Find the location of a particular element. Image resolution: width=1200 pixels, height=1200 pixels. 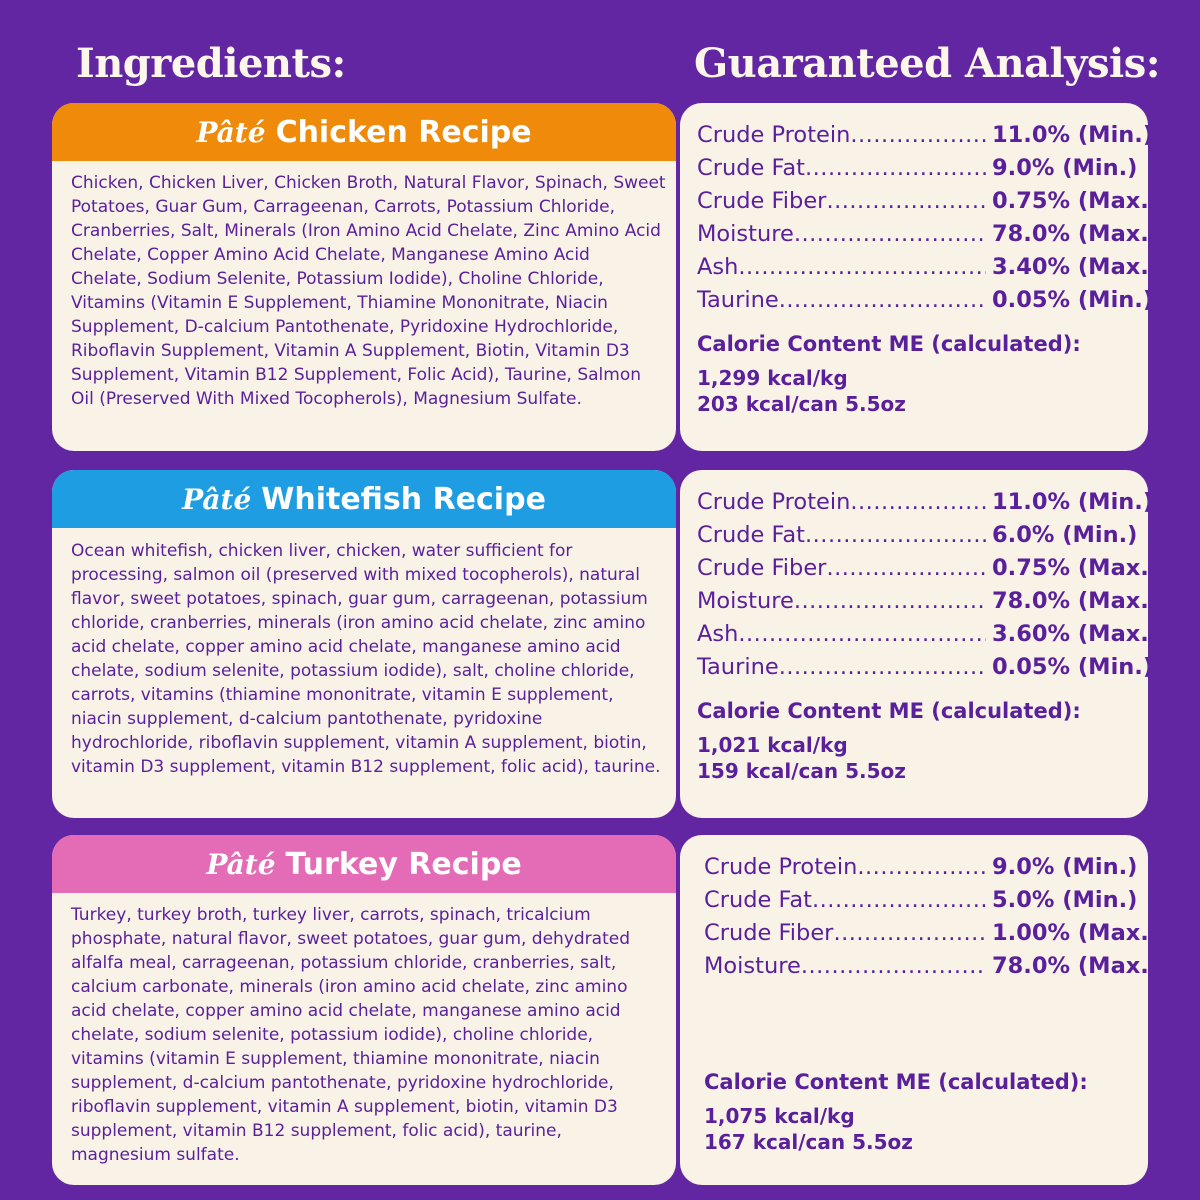

kcal-per-can: 167 kcal/can 5.5oz is located at coordinates (808, 1142).